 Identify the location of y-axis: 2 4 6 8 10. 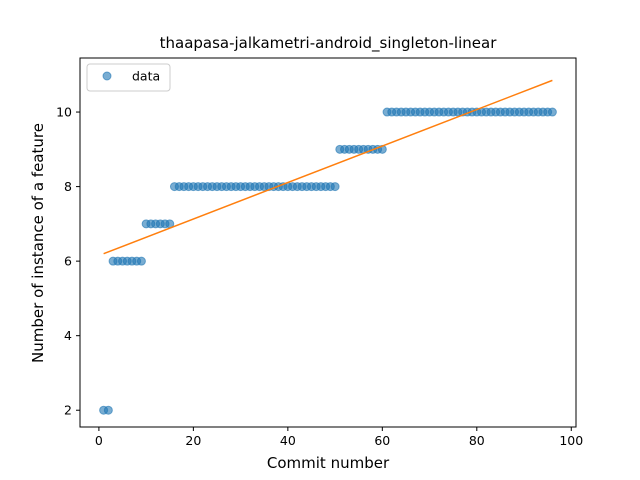
(68, 261).